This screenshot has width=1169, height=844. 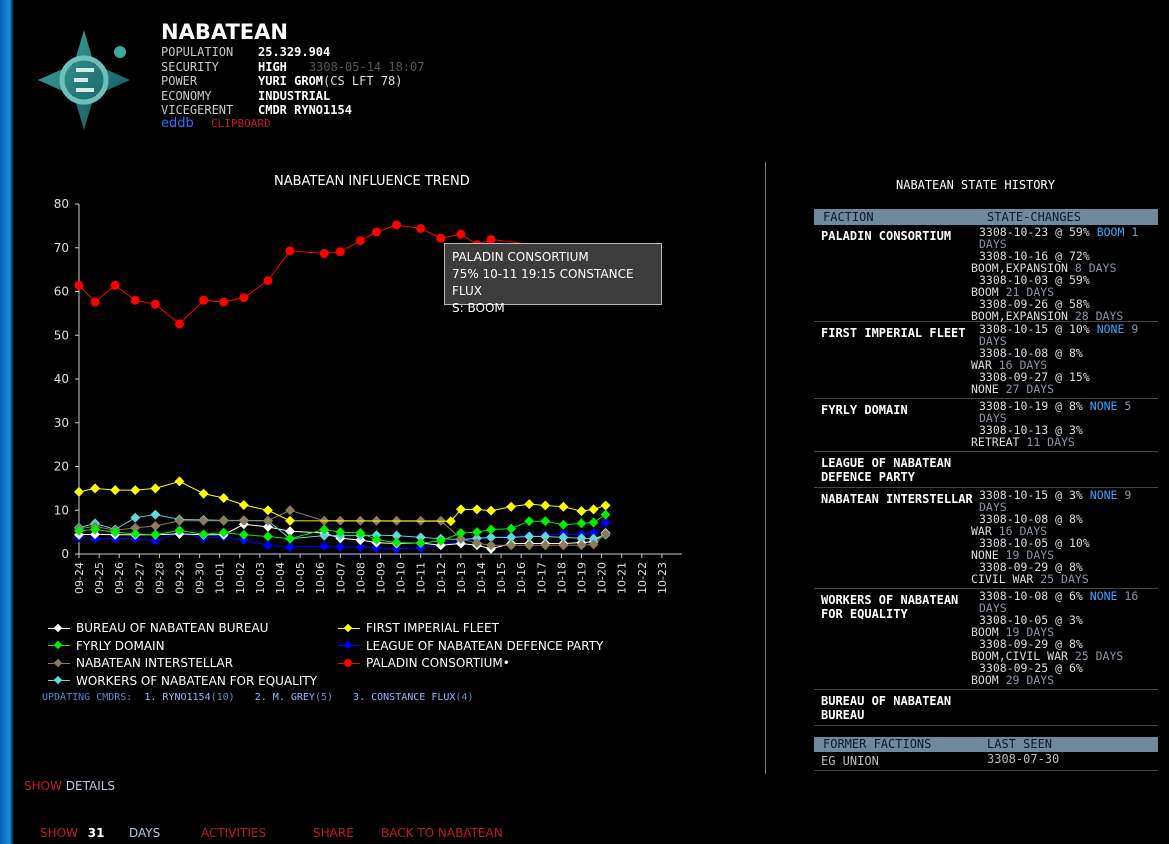 I want to click on former-faction-name: EG UNION, so click(x=850, y=761).